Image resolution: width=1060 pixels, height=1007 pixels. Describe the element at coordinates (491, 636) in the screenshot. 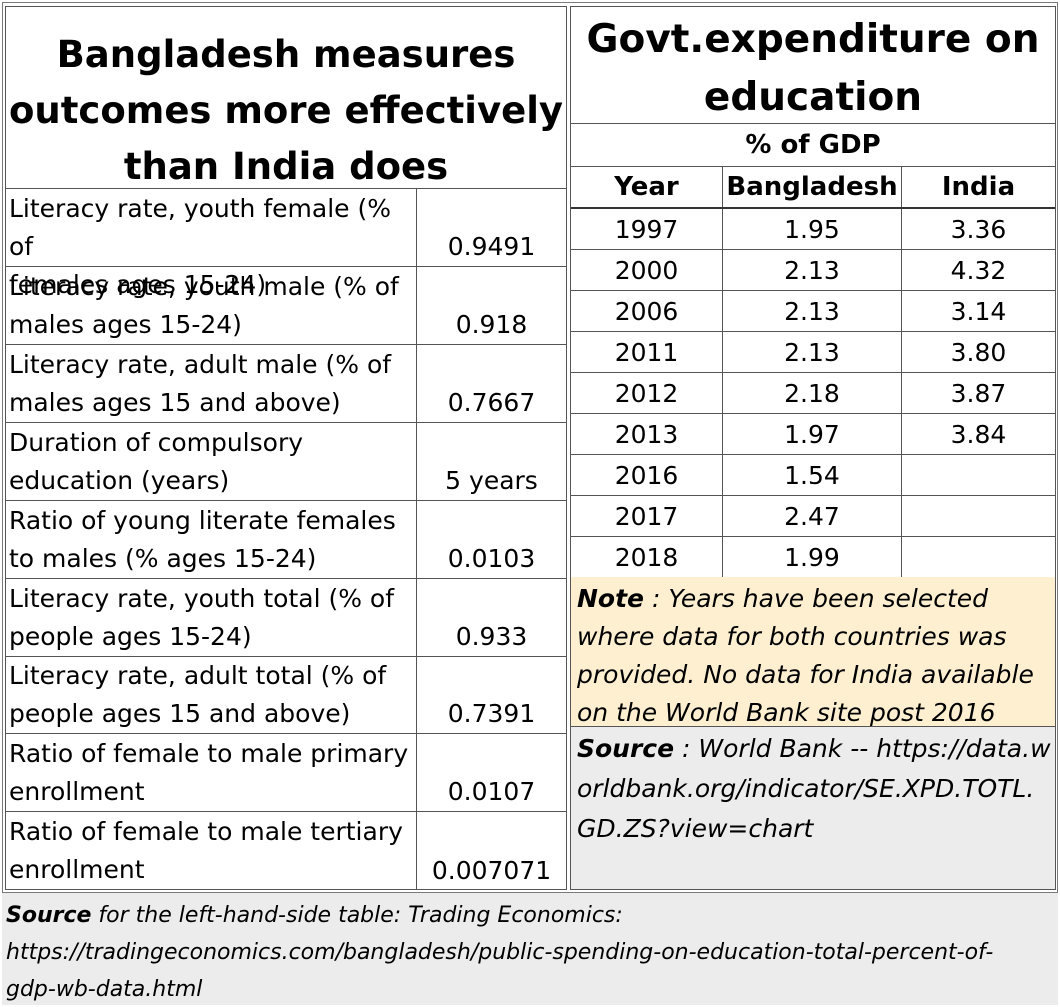

I see `outcome-value: 0.933` at that location.